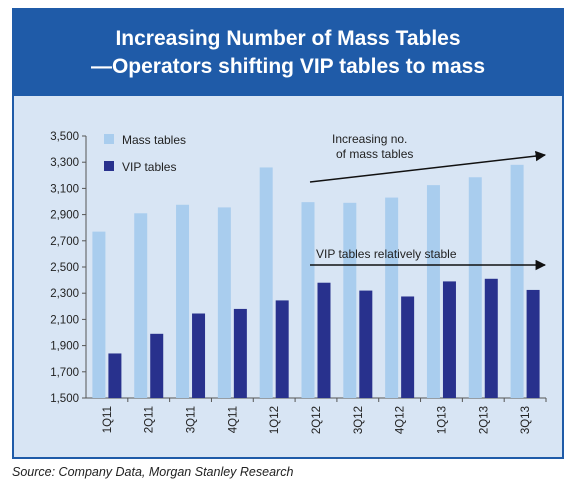 The image size is (576, 490). What do you see at coordinates (275, 420) in the screenshot?
I see `x-tick-label: 1Q12` at bounding box center [275, 420].